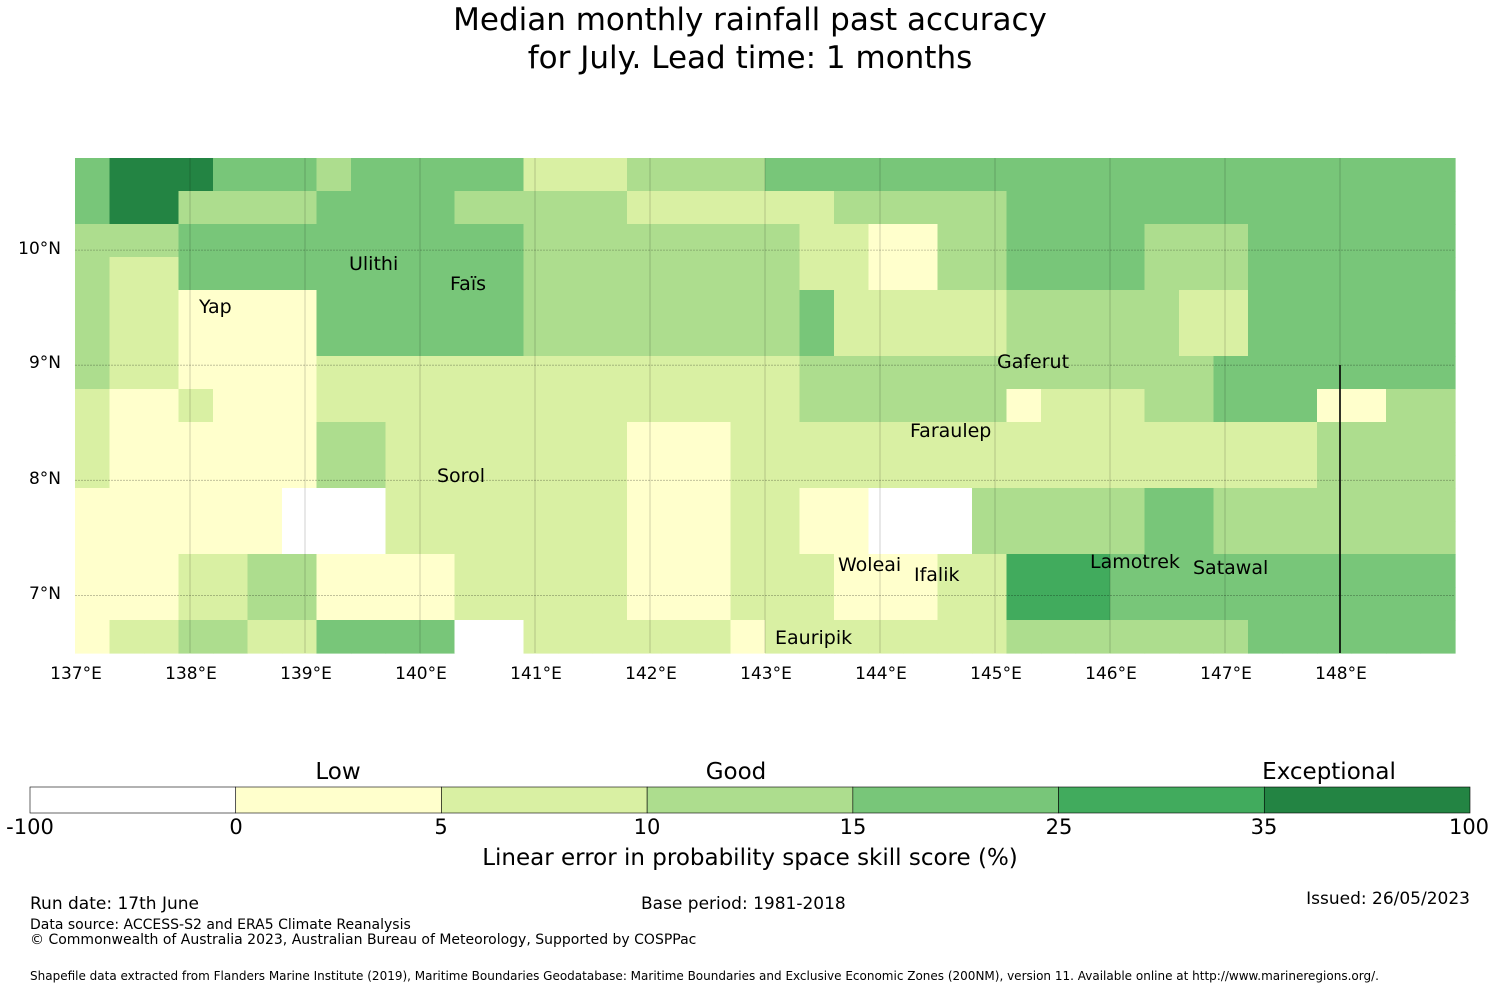 The width and height of the screenshot is (1500, 990). Describe the element at coordinates (338, 772) in the screenshot. I see `colorbar-category-low: Low` at that location.